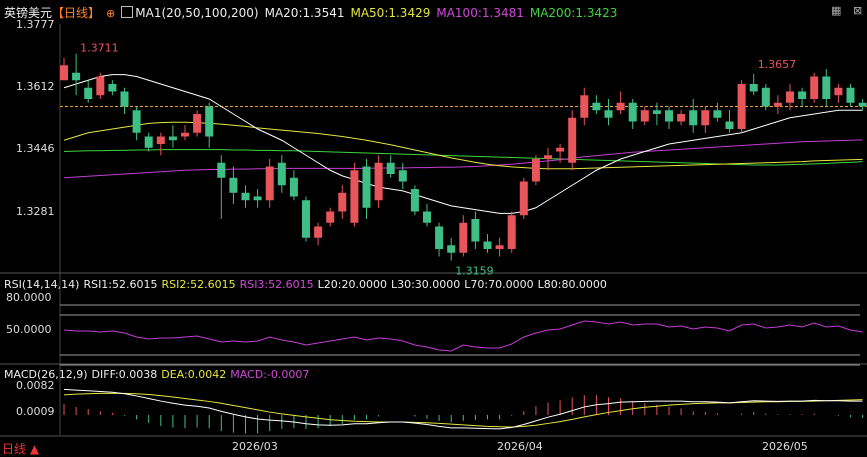 This screenshot has width=867, height=457. What do you see at coordinates (21, 449) in the screenshot?
I see `period-switch: 日线 ▲` at bounding box center [21, 449].